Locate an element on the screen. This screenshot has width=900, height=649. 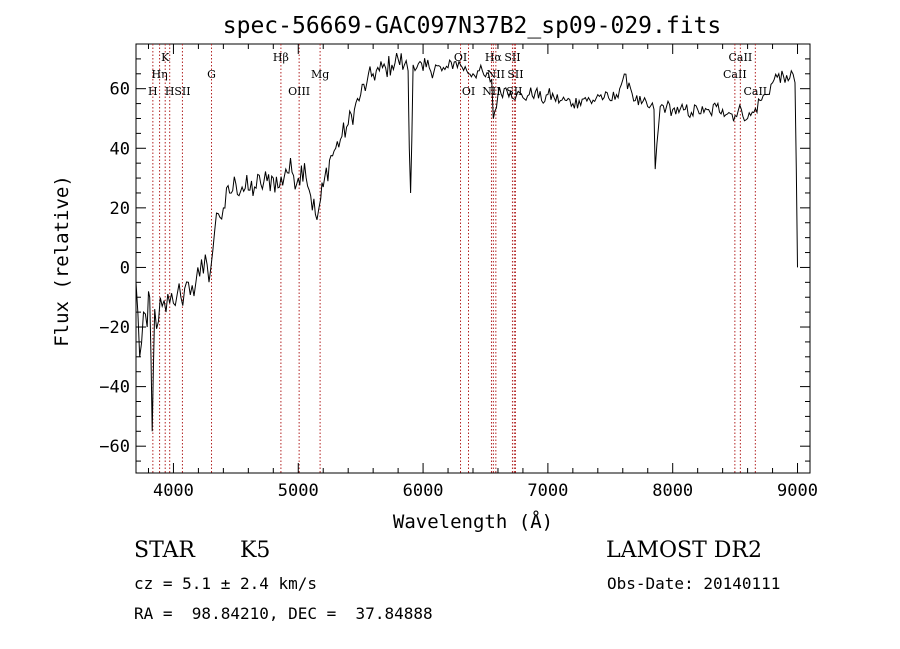
coordinates: RA = 98.84210, DEC = 37.84888 is located at coordinates (283, 613).